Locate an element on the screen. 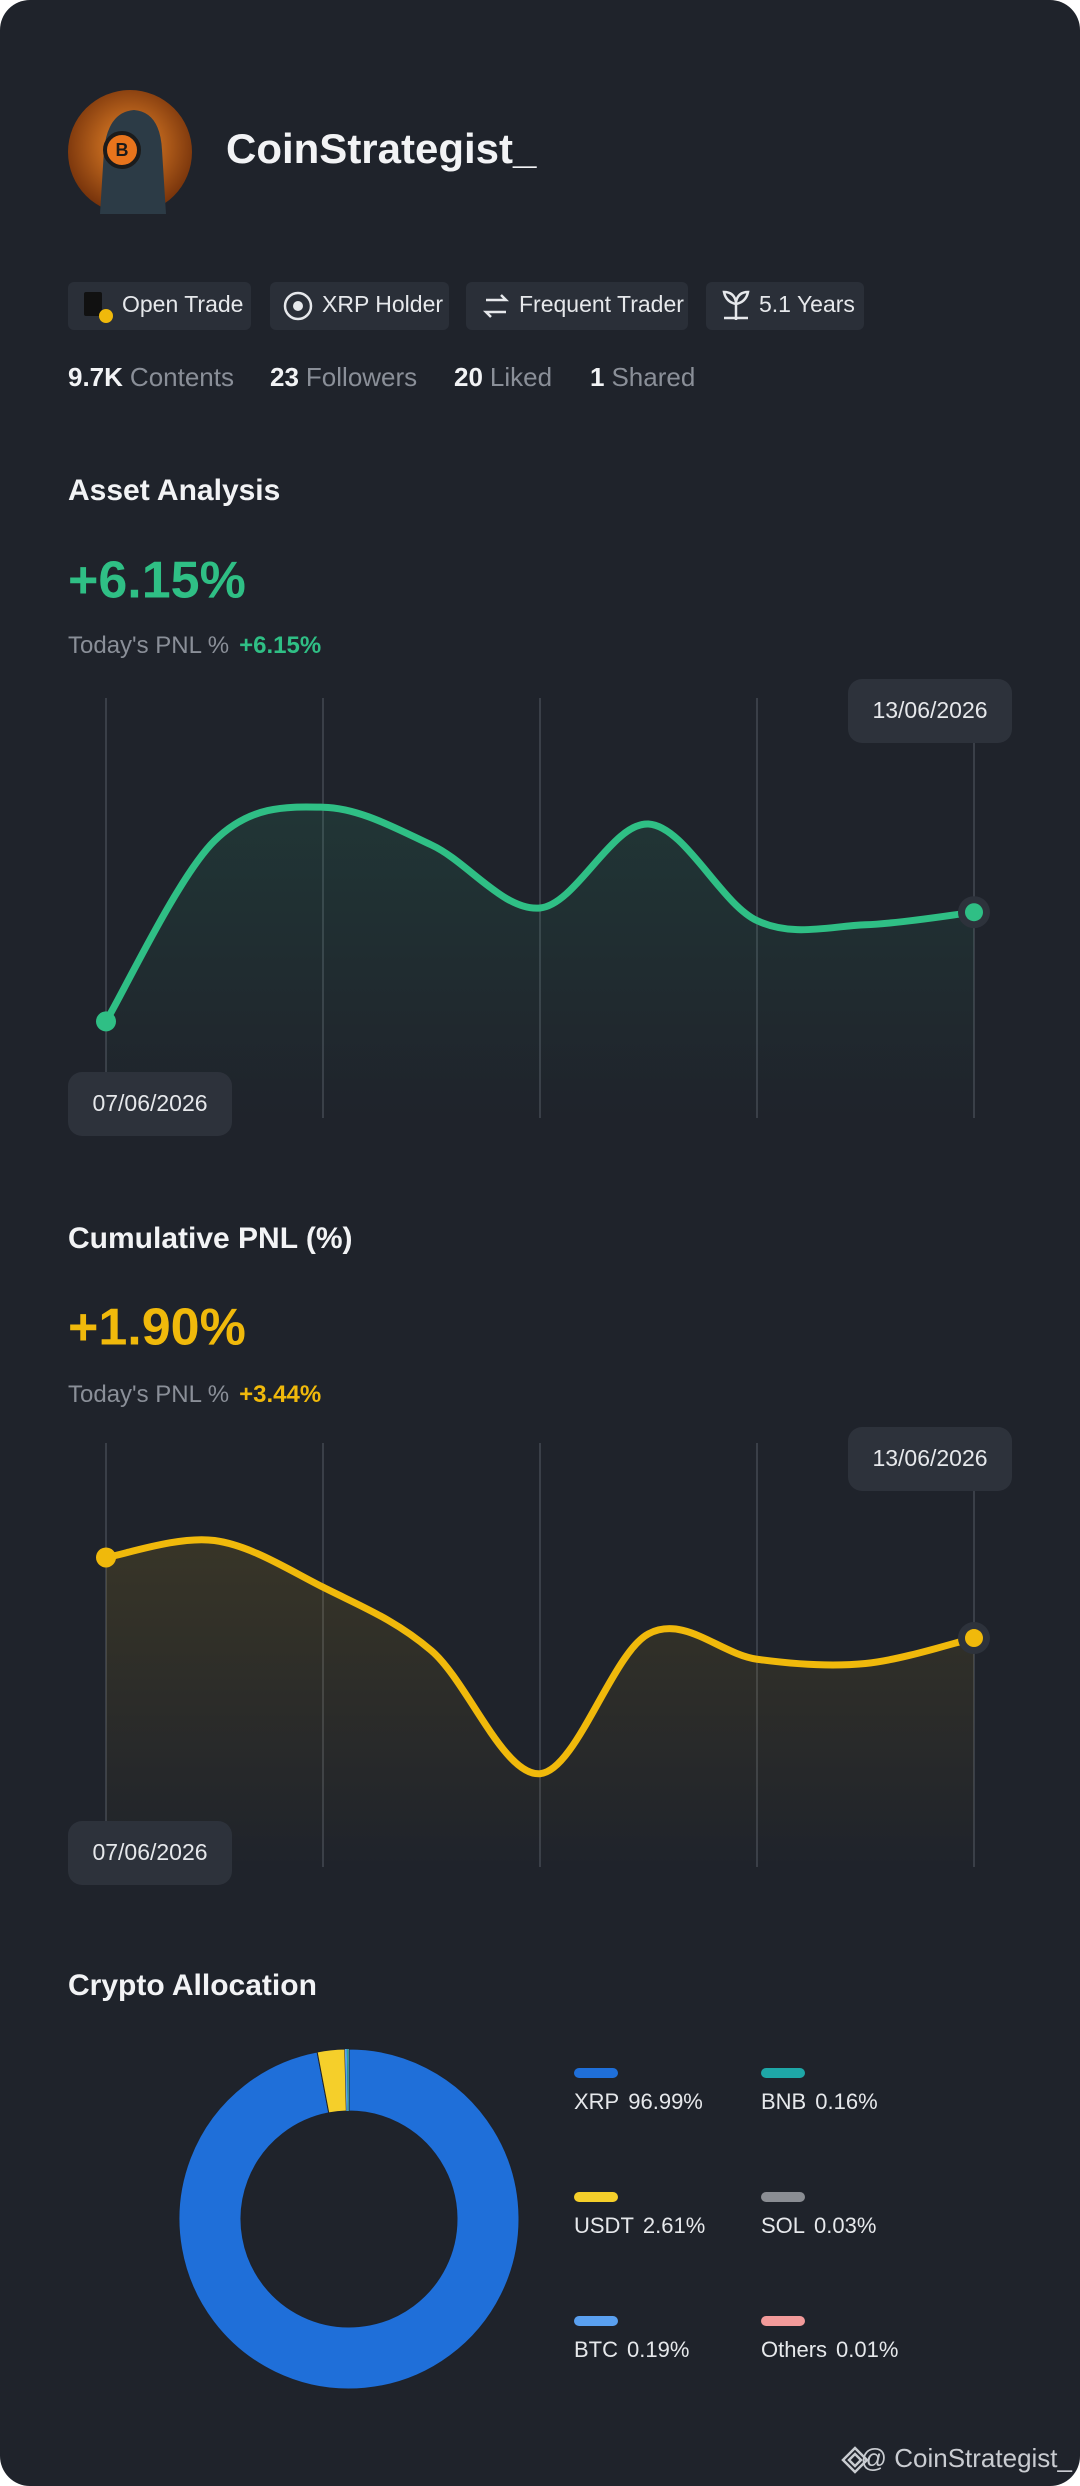  subtitle: Today's PNL % +6.15% is located at coordinates (194, 645).